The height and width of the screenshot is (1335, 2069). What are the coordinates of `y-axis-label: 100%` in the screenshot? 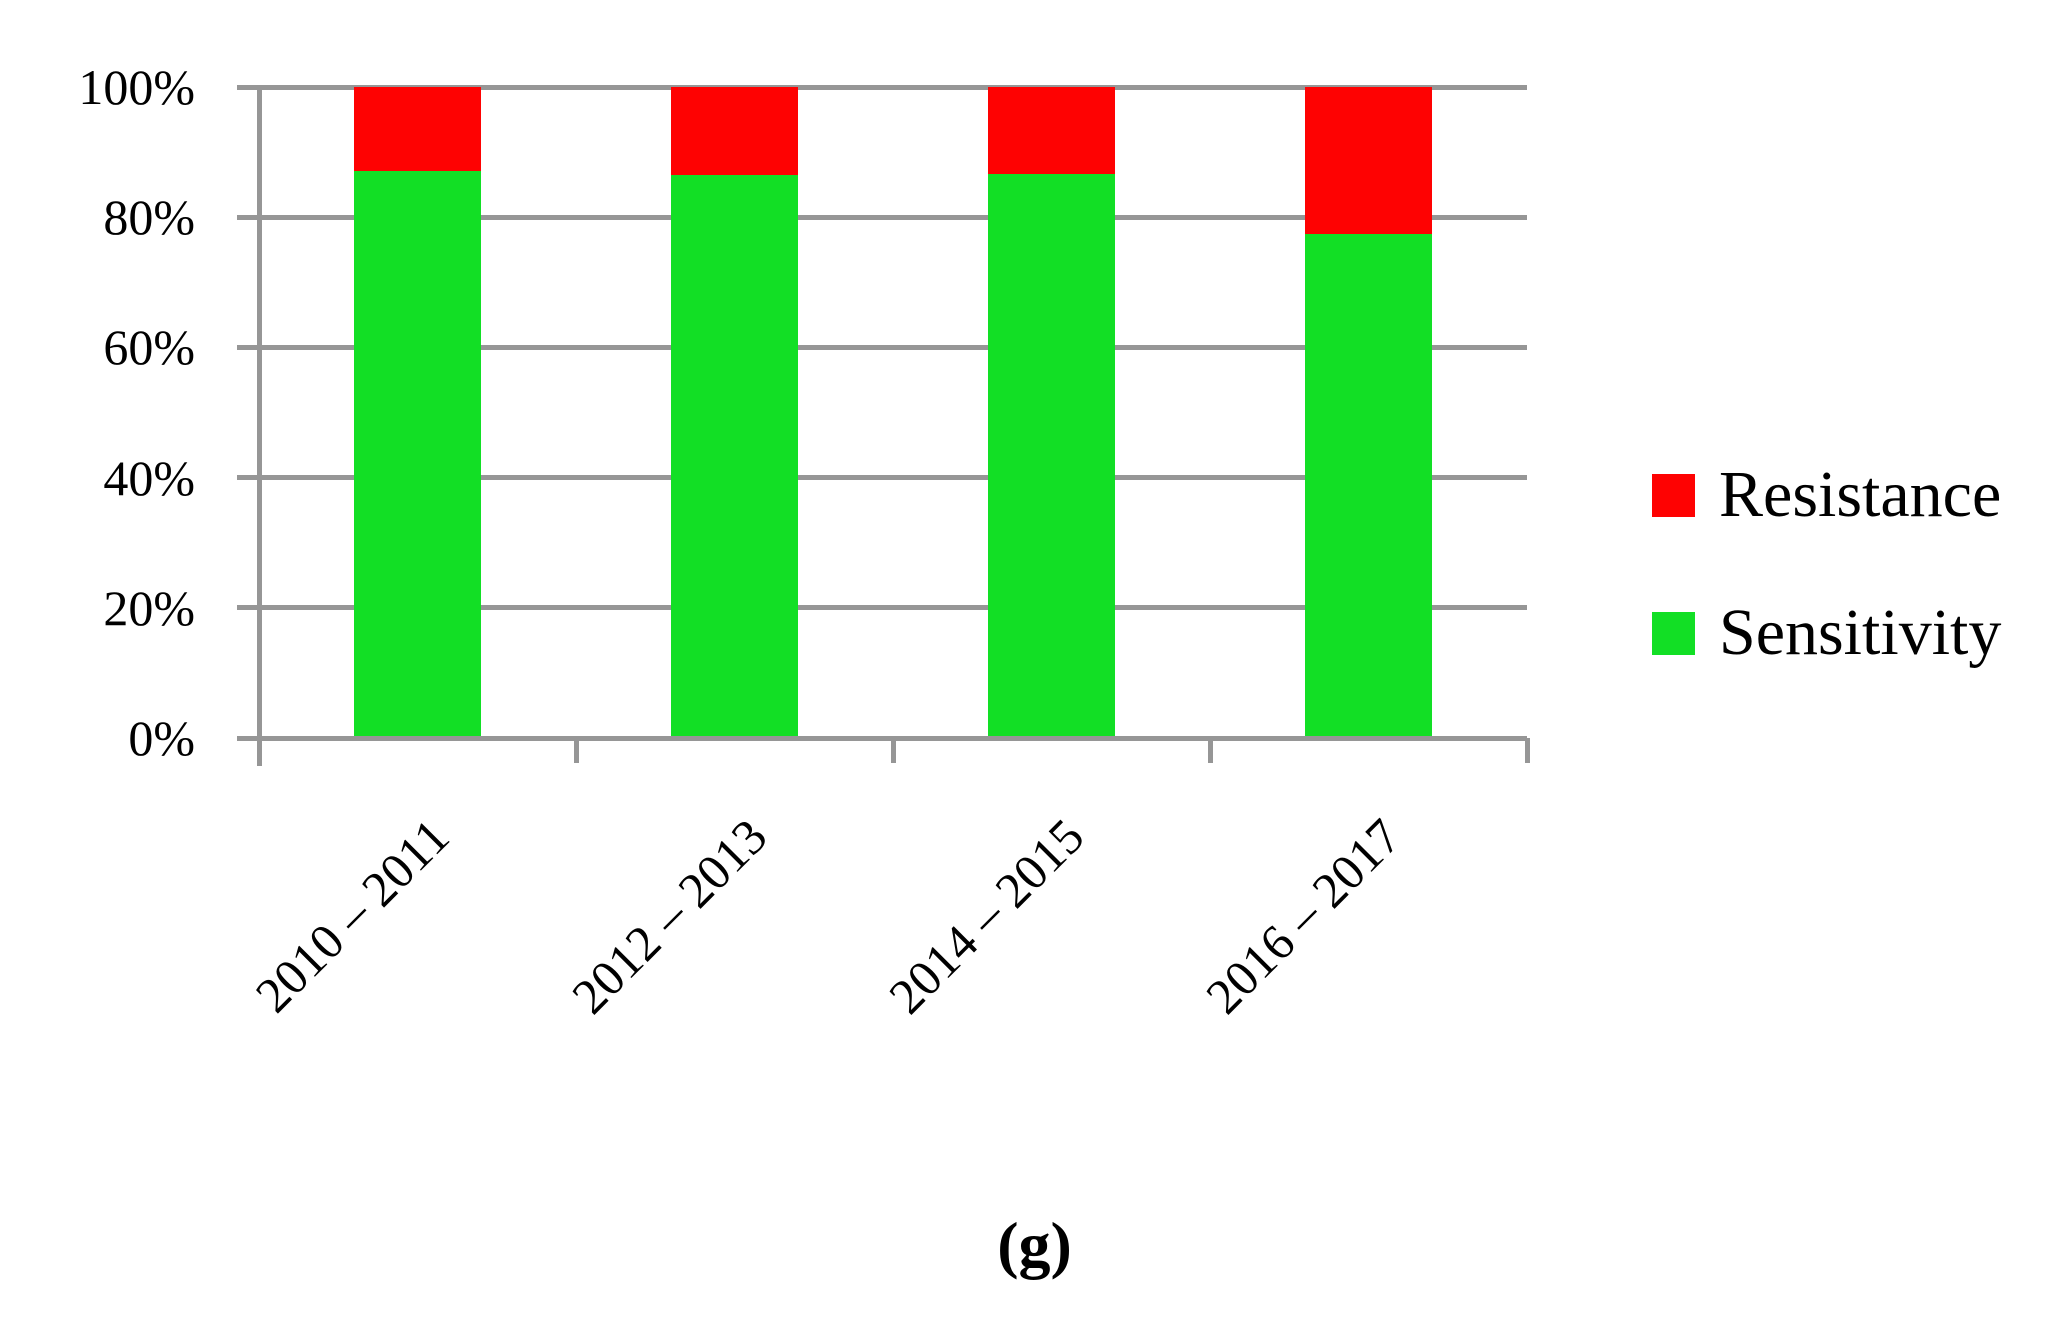 It's located at (136, 87).